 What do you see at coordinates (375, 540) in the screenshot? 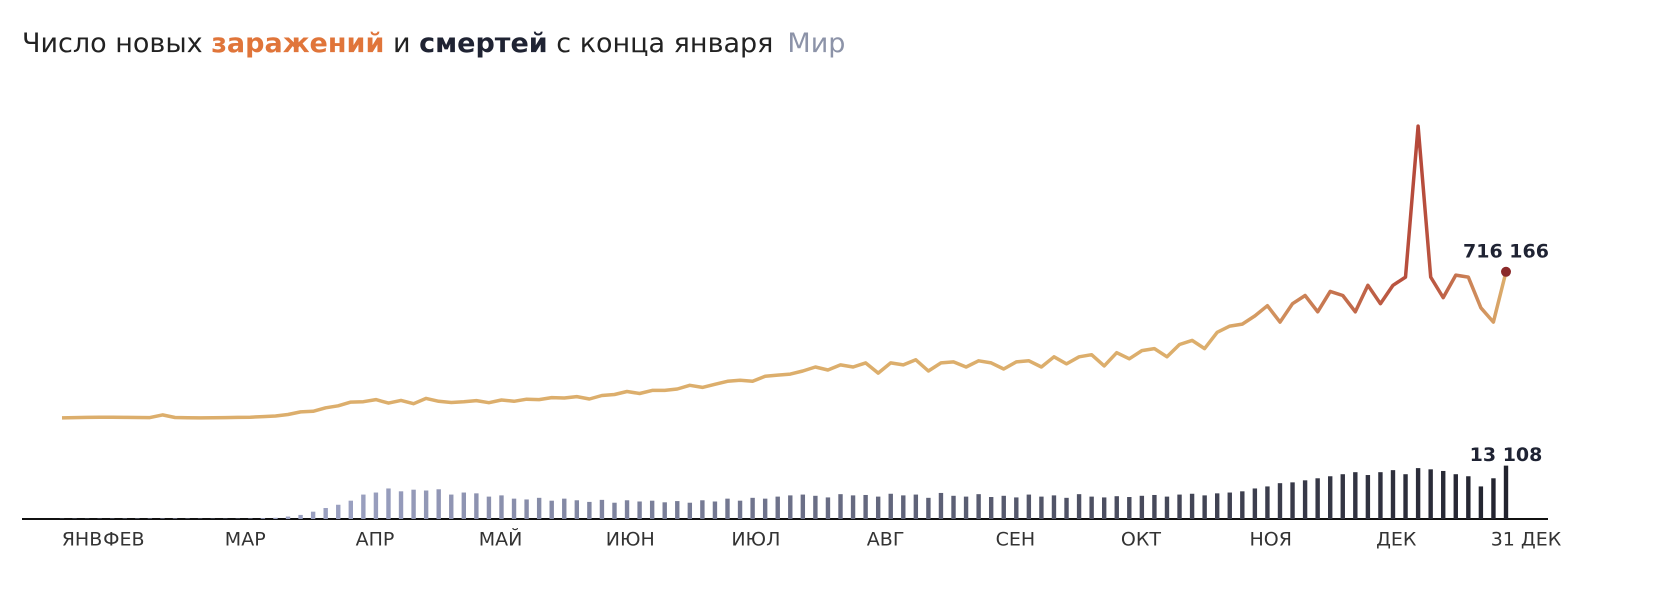
I see `x-tick-label: АПР` at bounding box center [375, 540].